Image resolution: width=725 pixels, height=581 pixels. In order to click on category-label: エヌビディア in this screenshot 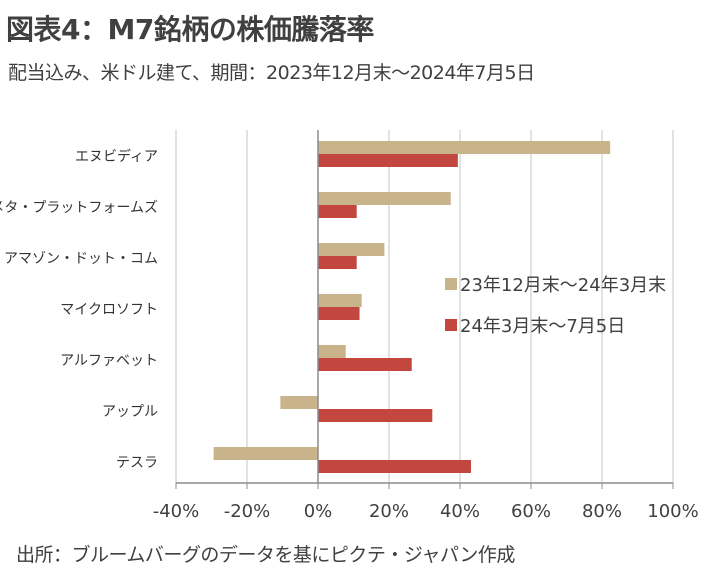, I will do `click(116, 156)`.